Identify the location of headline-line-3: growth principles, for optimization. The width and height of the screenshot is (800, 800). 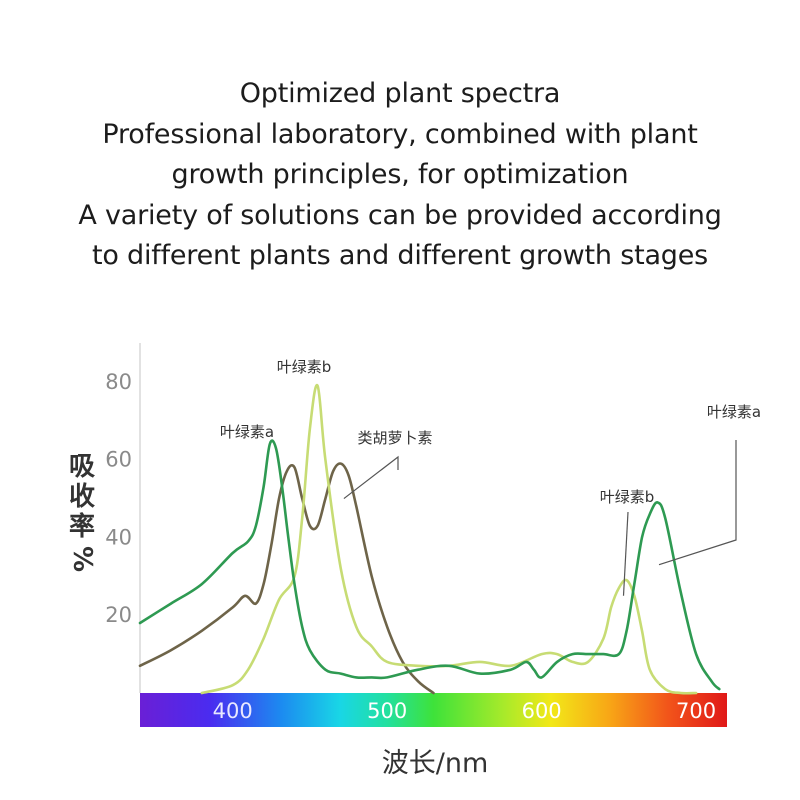
(400, 174).